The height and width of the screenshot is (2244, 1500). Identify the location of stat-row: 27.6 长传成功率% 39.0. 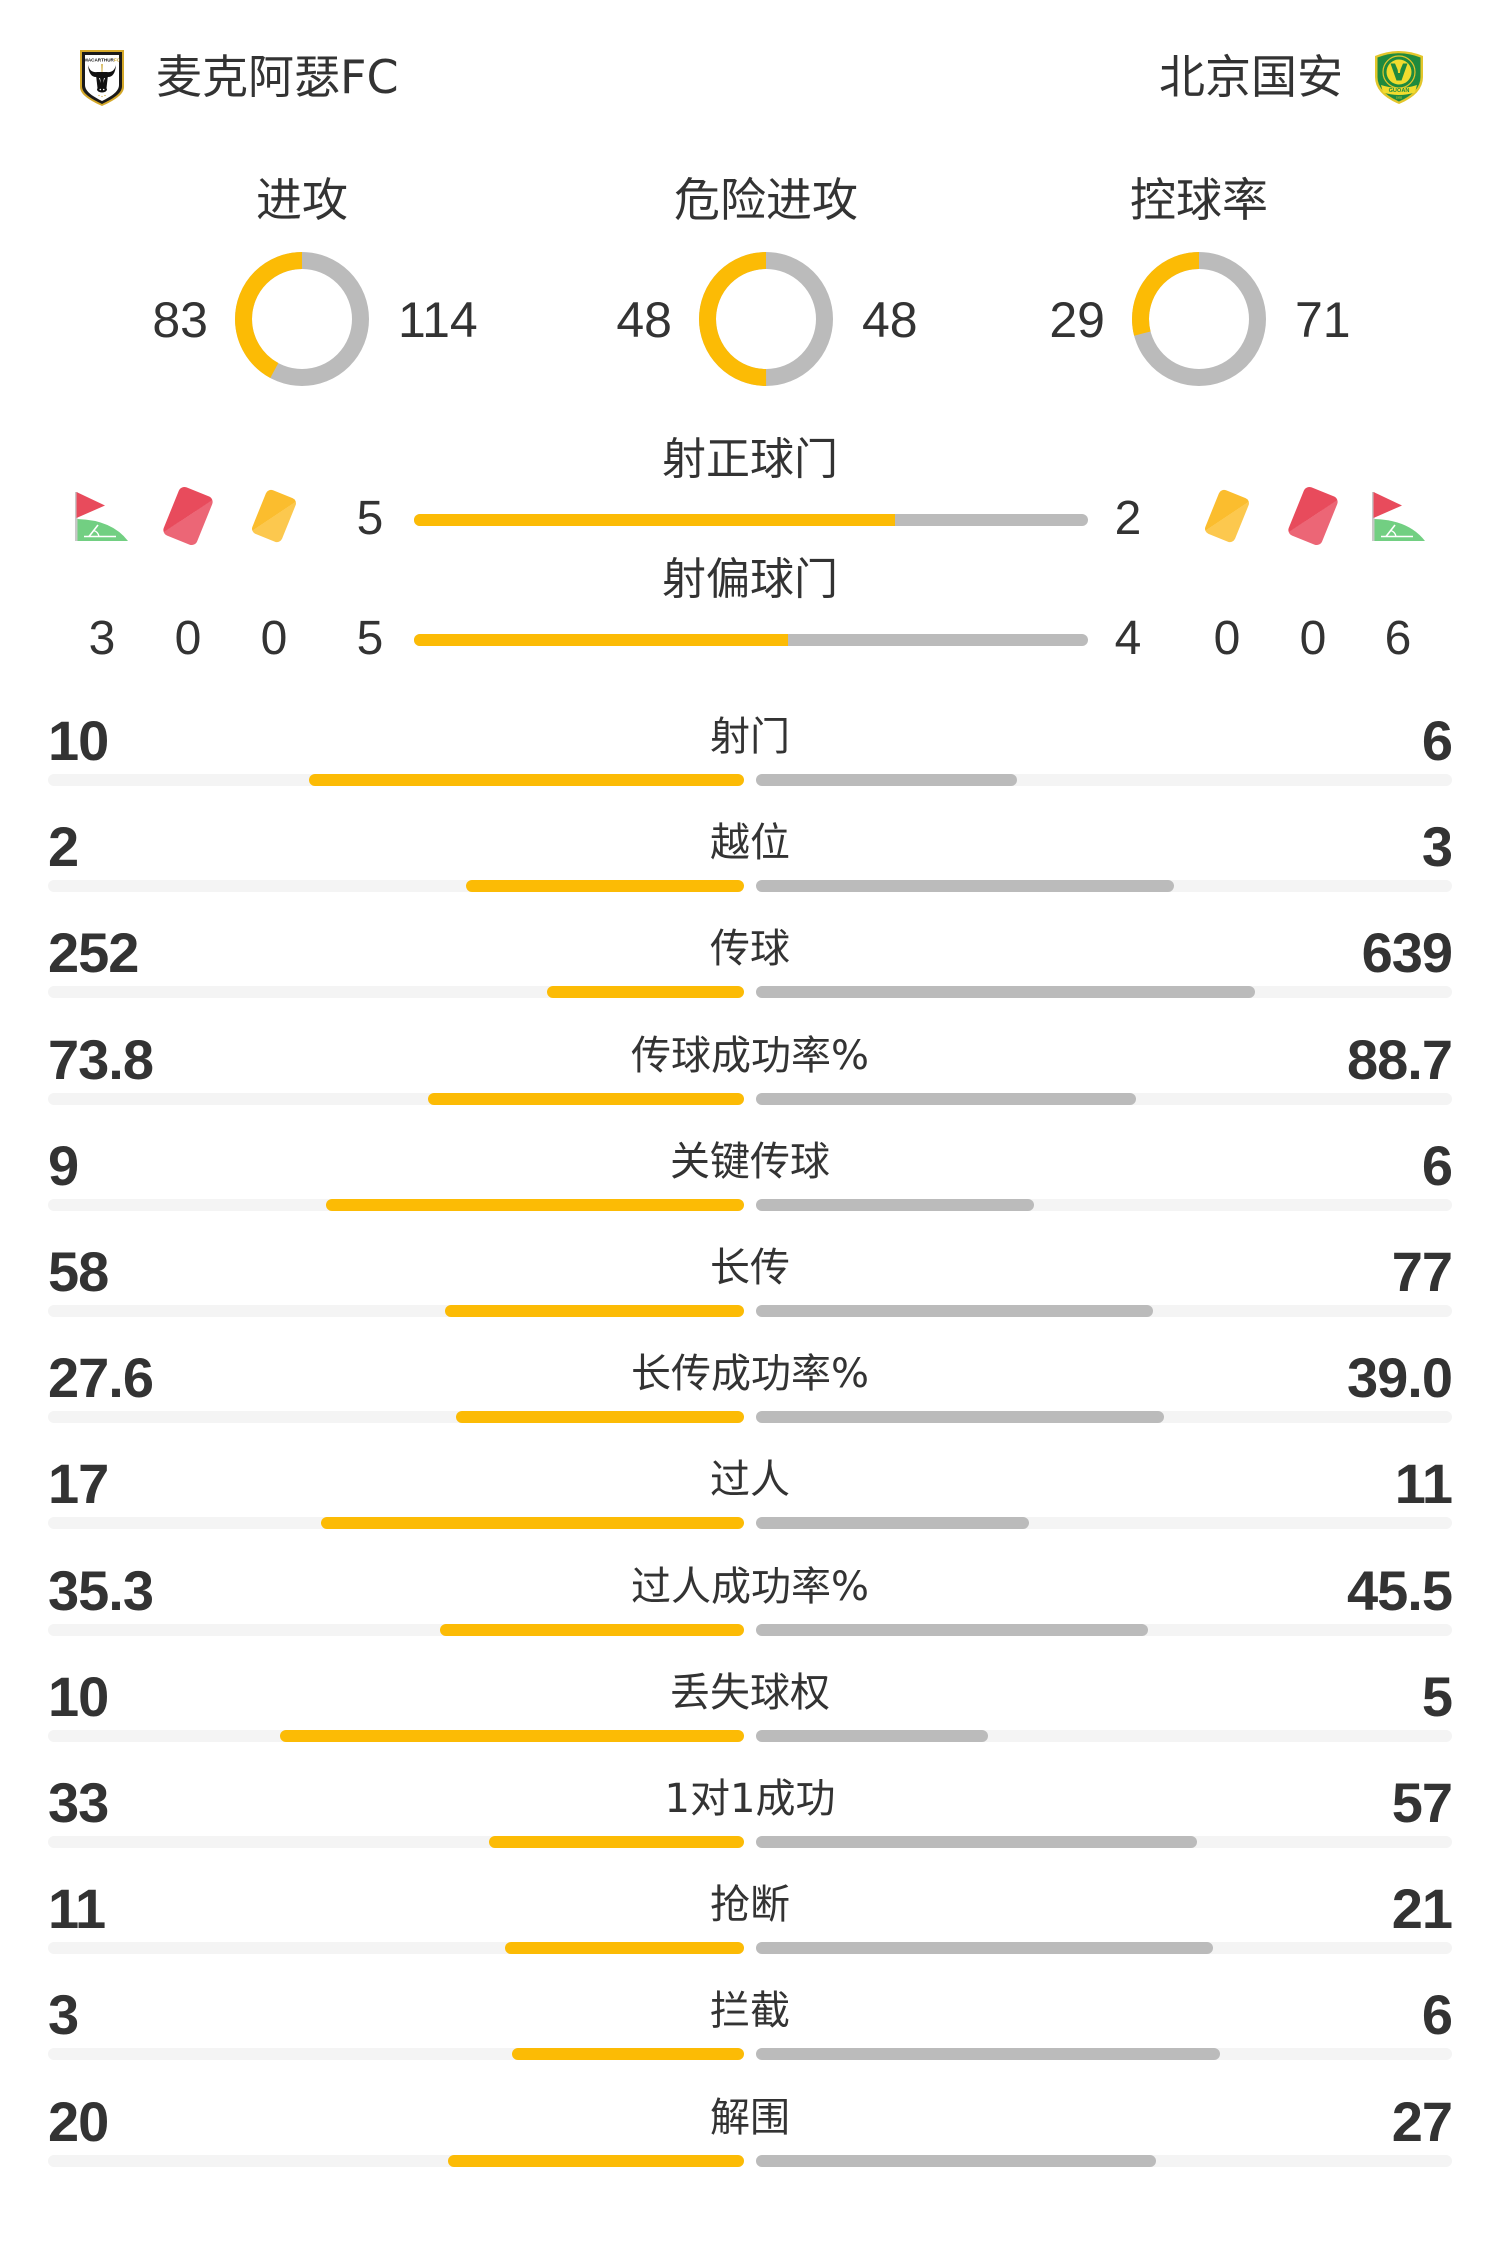
(750, 1393).